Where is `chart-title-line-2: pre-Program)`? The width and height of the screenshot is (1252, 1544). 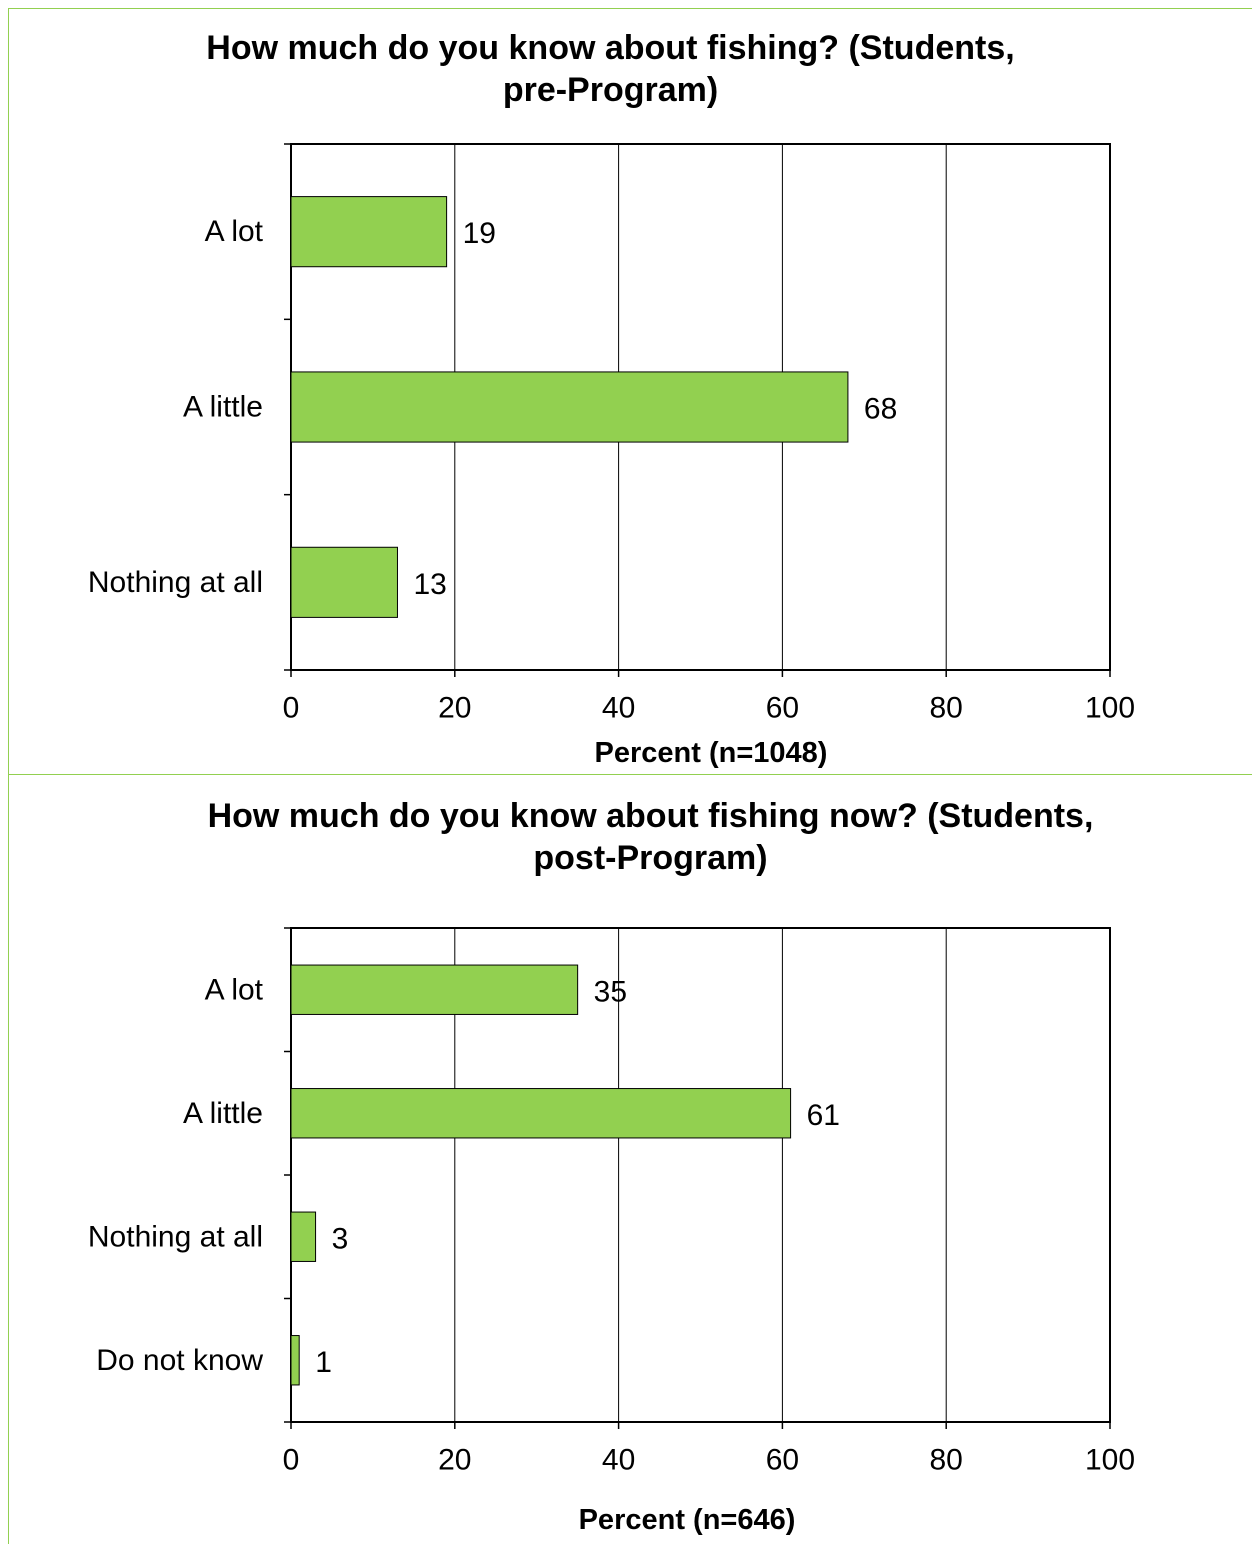
chart-title-line-2: pre-Program) is located at coordinates (610, 90).